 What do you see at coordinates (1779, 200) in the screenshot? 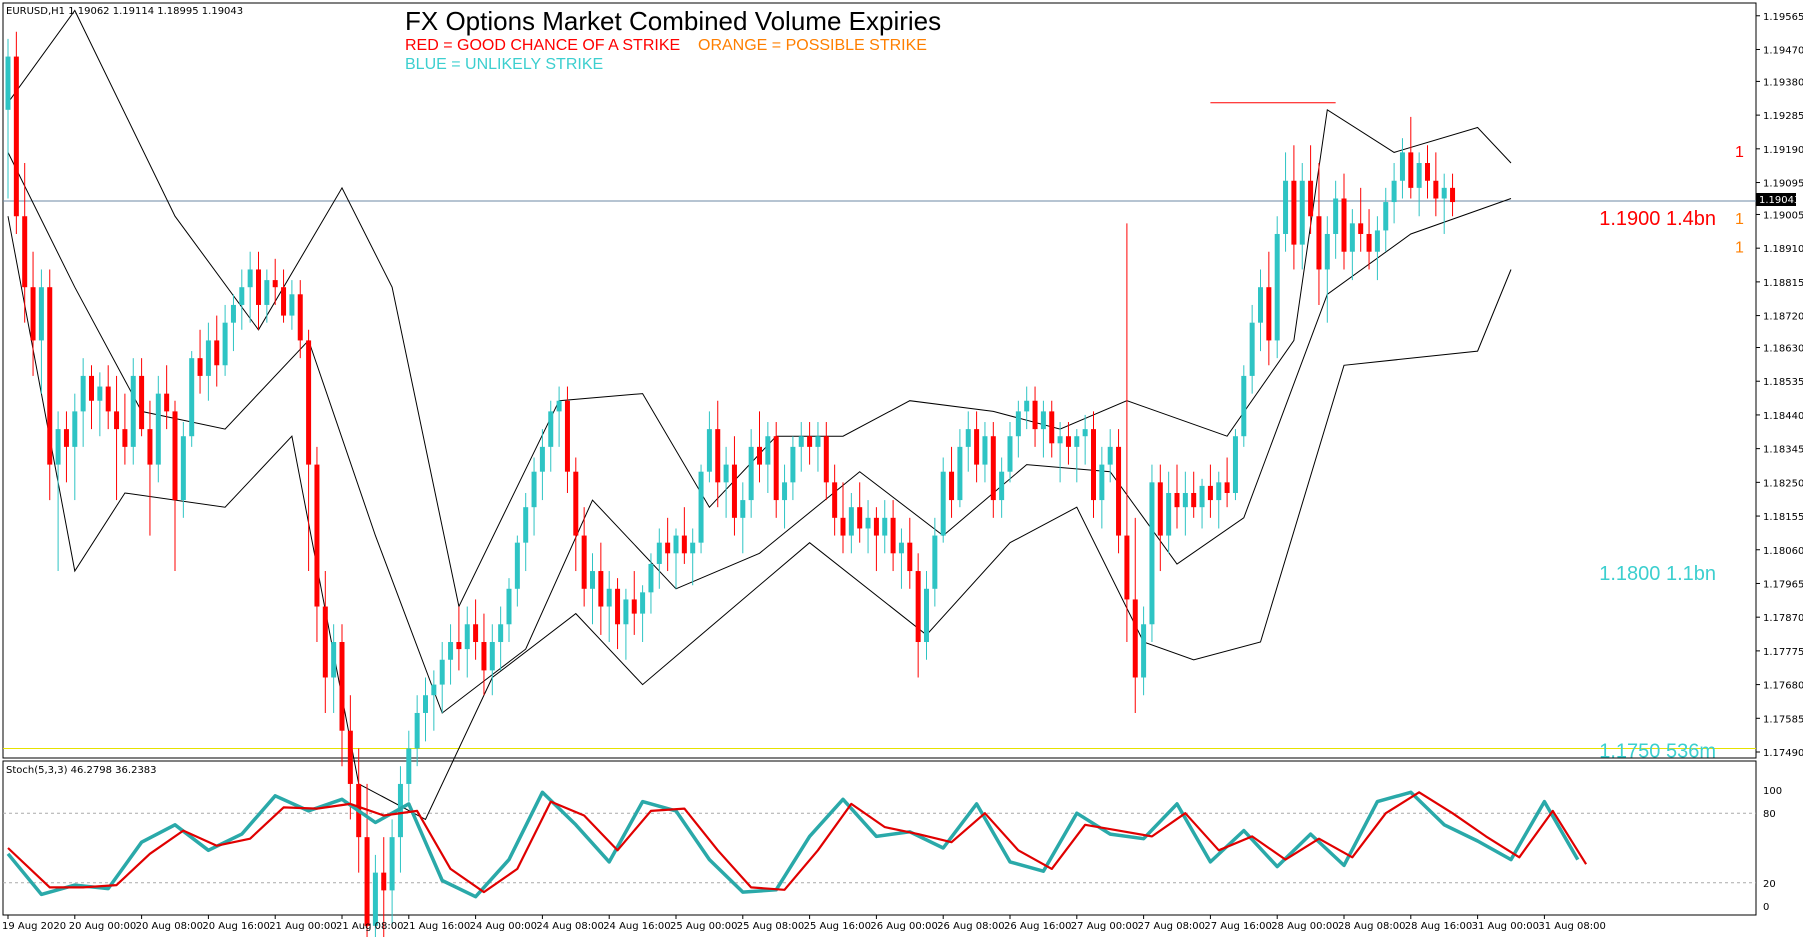
I see `current-price-label: 1.19043` at bounding box center [1779, 200].